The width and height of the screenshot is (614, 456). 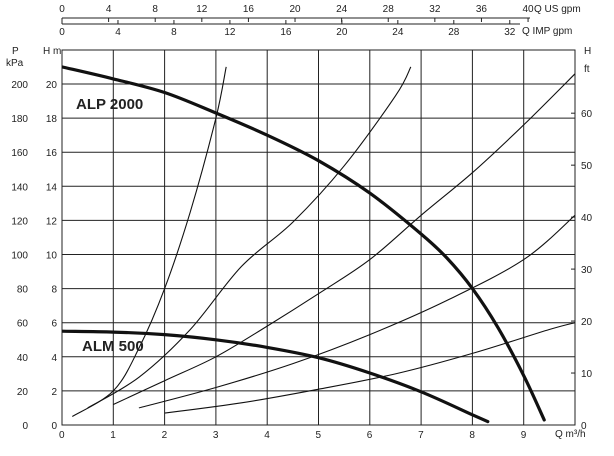 I want to click on y-tick-label: 14, so click(x=52, y=187).